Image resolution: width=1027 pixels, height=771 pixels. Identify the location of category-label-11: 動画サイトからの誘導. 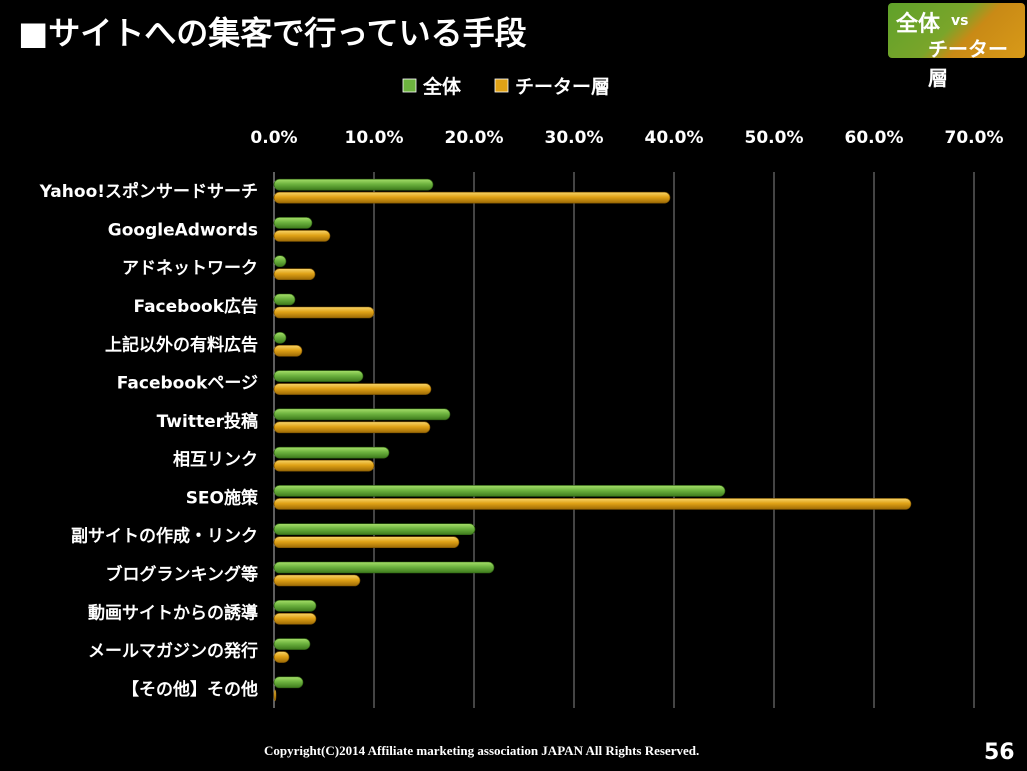
(173, 612).